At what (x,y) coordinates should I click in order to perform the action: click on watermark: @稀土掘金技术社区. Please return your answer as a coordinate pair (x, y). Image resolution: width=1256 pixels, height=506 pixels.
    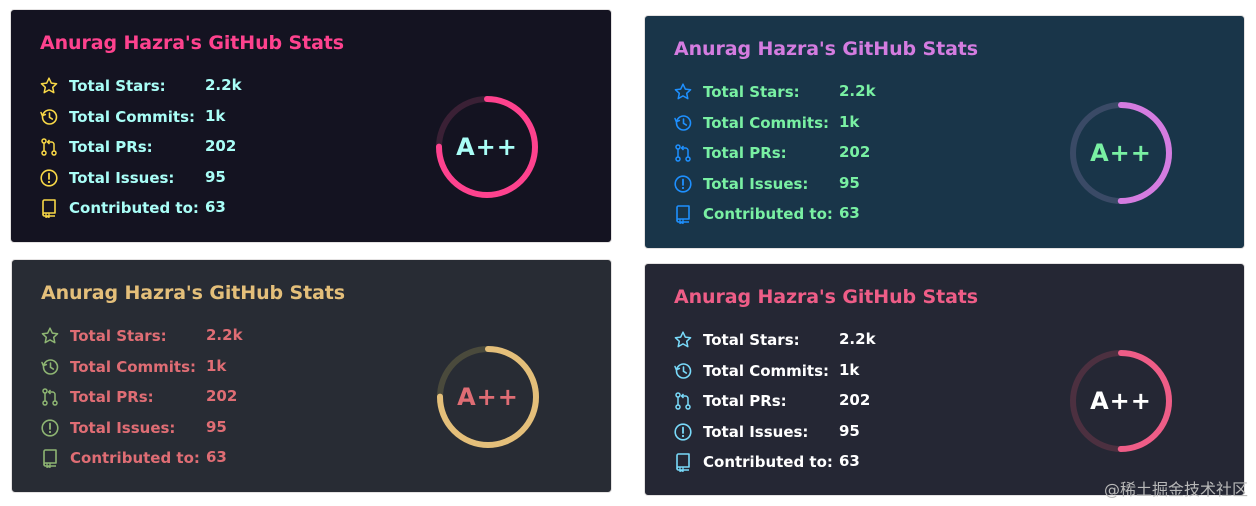
    Looking at the image, I should click on (1175, 489).